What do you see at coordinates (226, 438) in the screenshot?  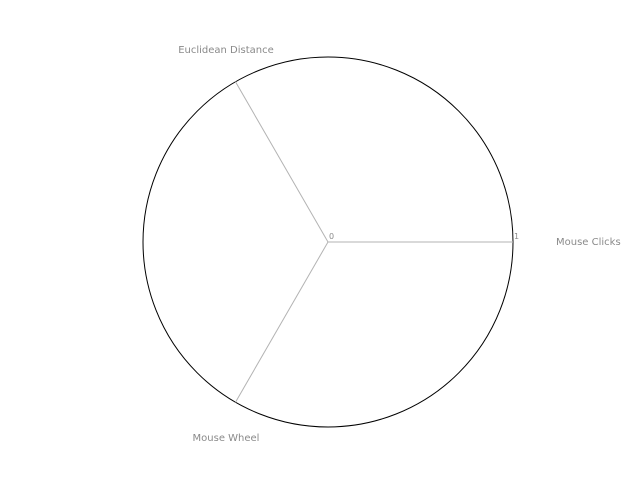 I see `axis-label: Mouse Wheel` at bounding box center [226, 438].